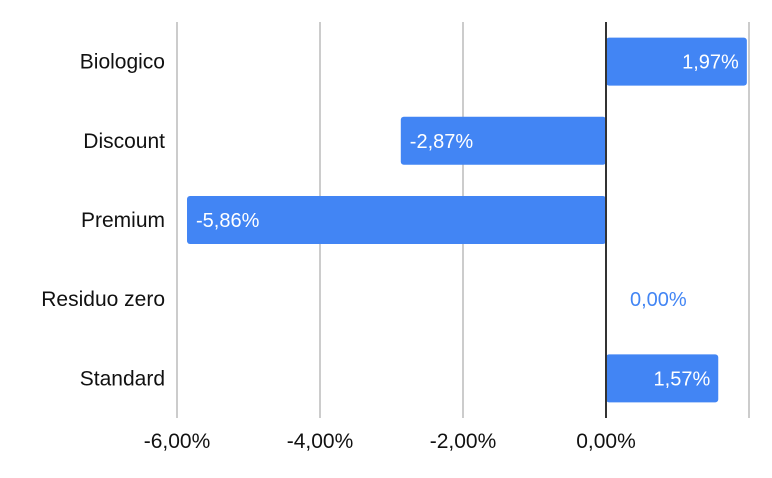 Image resolution: width=772 pixels, height=478 pixels. Describe the element at coordinates (123, 220) in the screenshot. I see `category-label: Premium` at that location.